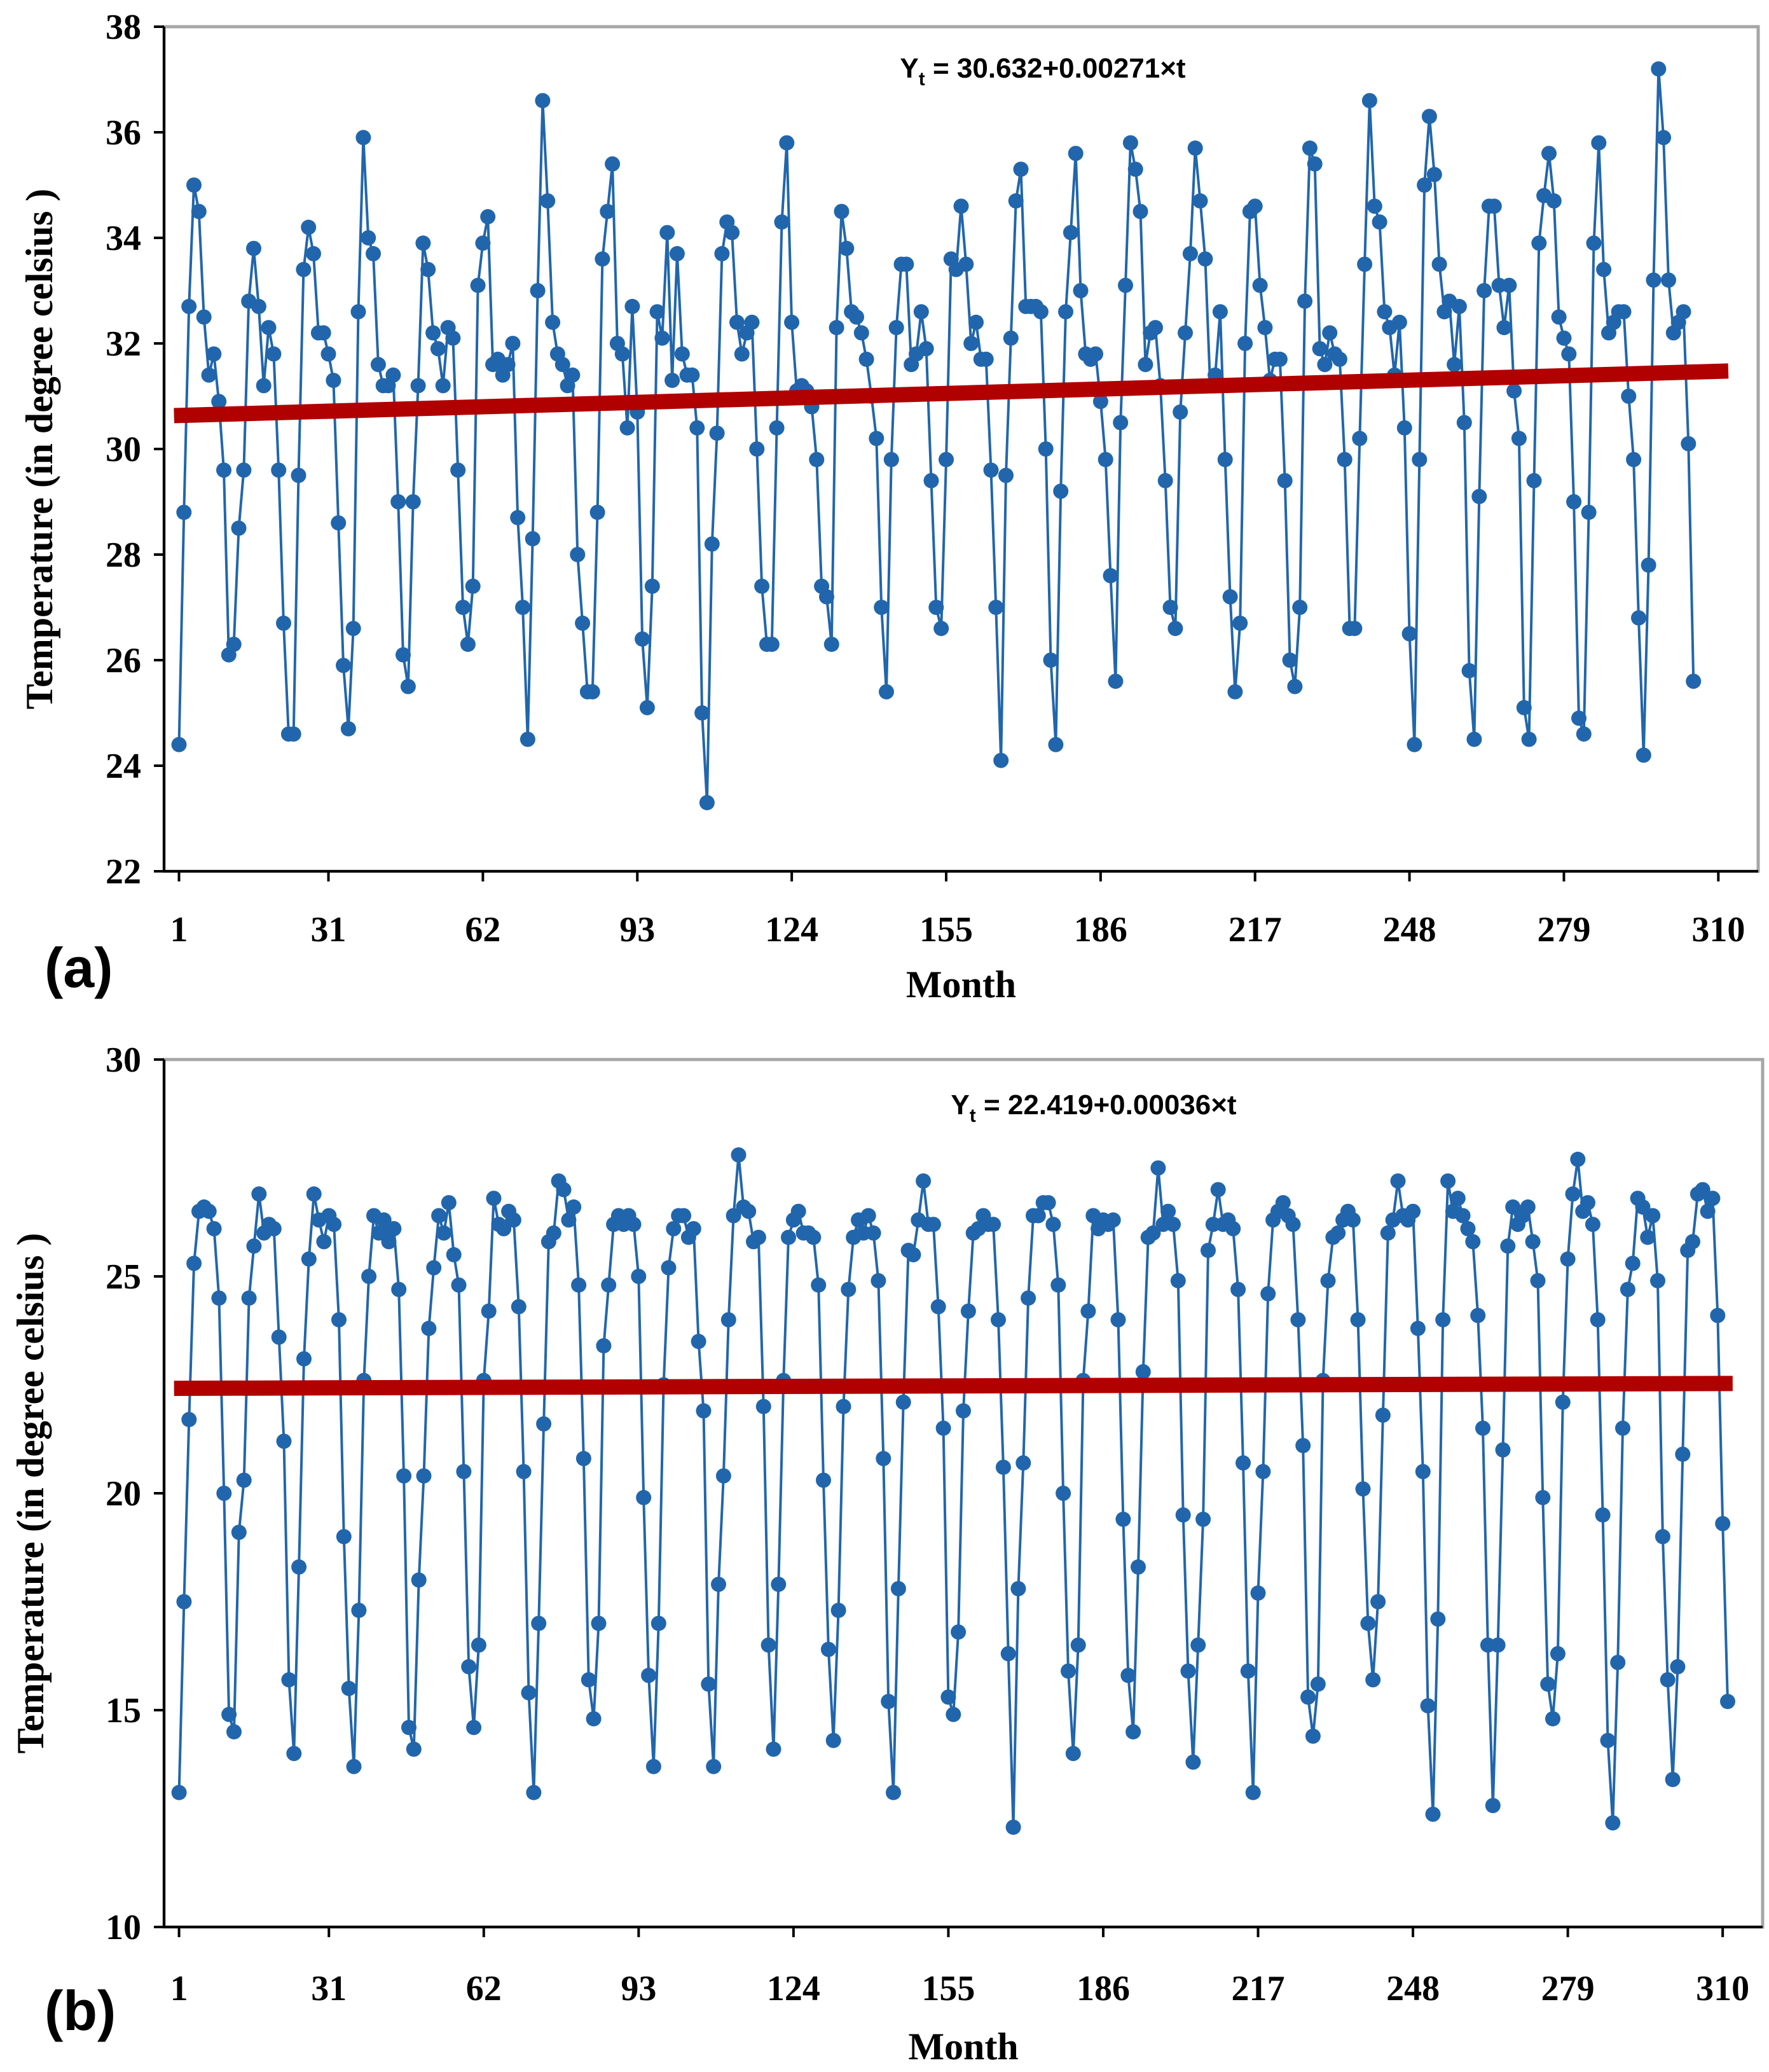  I want to click on y-tick-label: 10, so click(123, 1927).